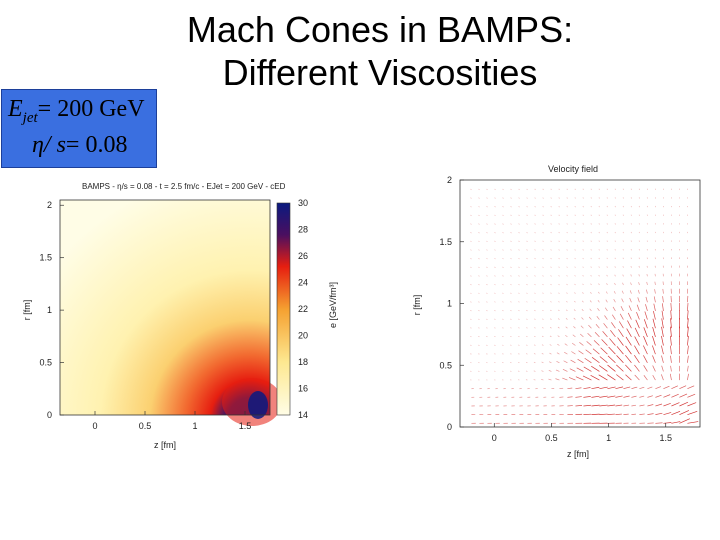 This screenshot has width=720, height=540. What do you see at coordinates (573, 169) in the screenshot?
I see `velocity-title: Velocity field` at bounding box center [573, 169].